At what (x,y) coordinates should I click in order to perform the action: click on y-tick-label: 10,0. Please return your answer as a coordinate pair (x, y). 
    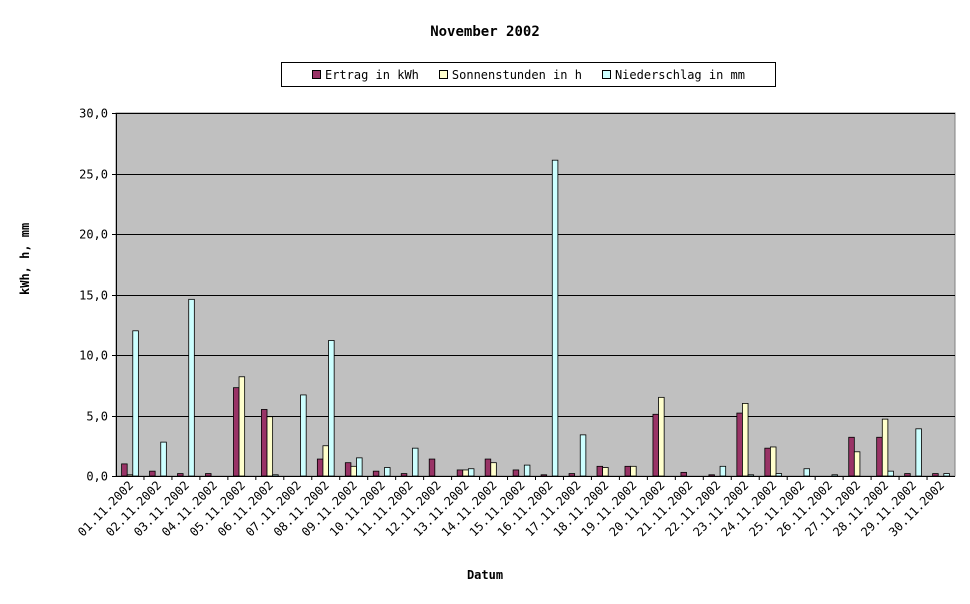
    Looking at the image, I should click on (93, 356).